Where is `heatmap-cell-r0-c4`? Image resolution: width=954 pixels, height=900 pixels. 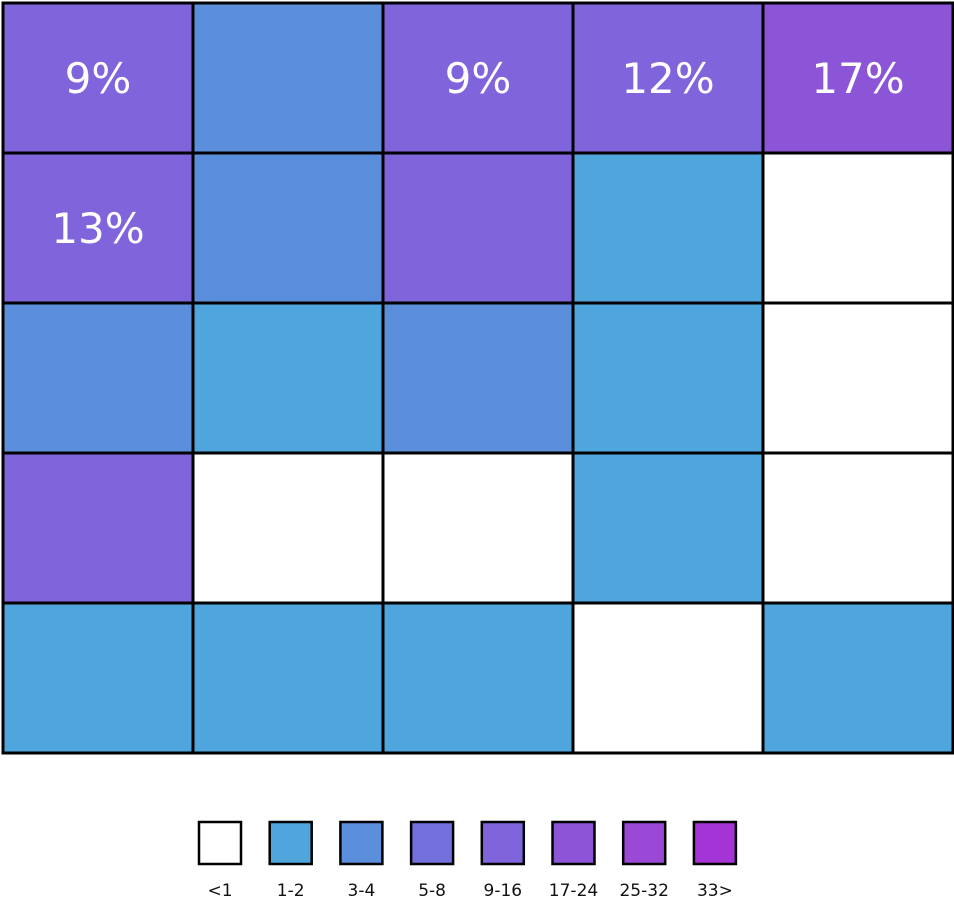
heatmap-cell-r0-c4 is located at coordinates (857, 78).